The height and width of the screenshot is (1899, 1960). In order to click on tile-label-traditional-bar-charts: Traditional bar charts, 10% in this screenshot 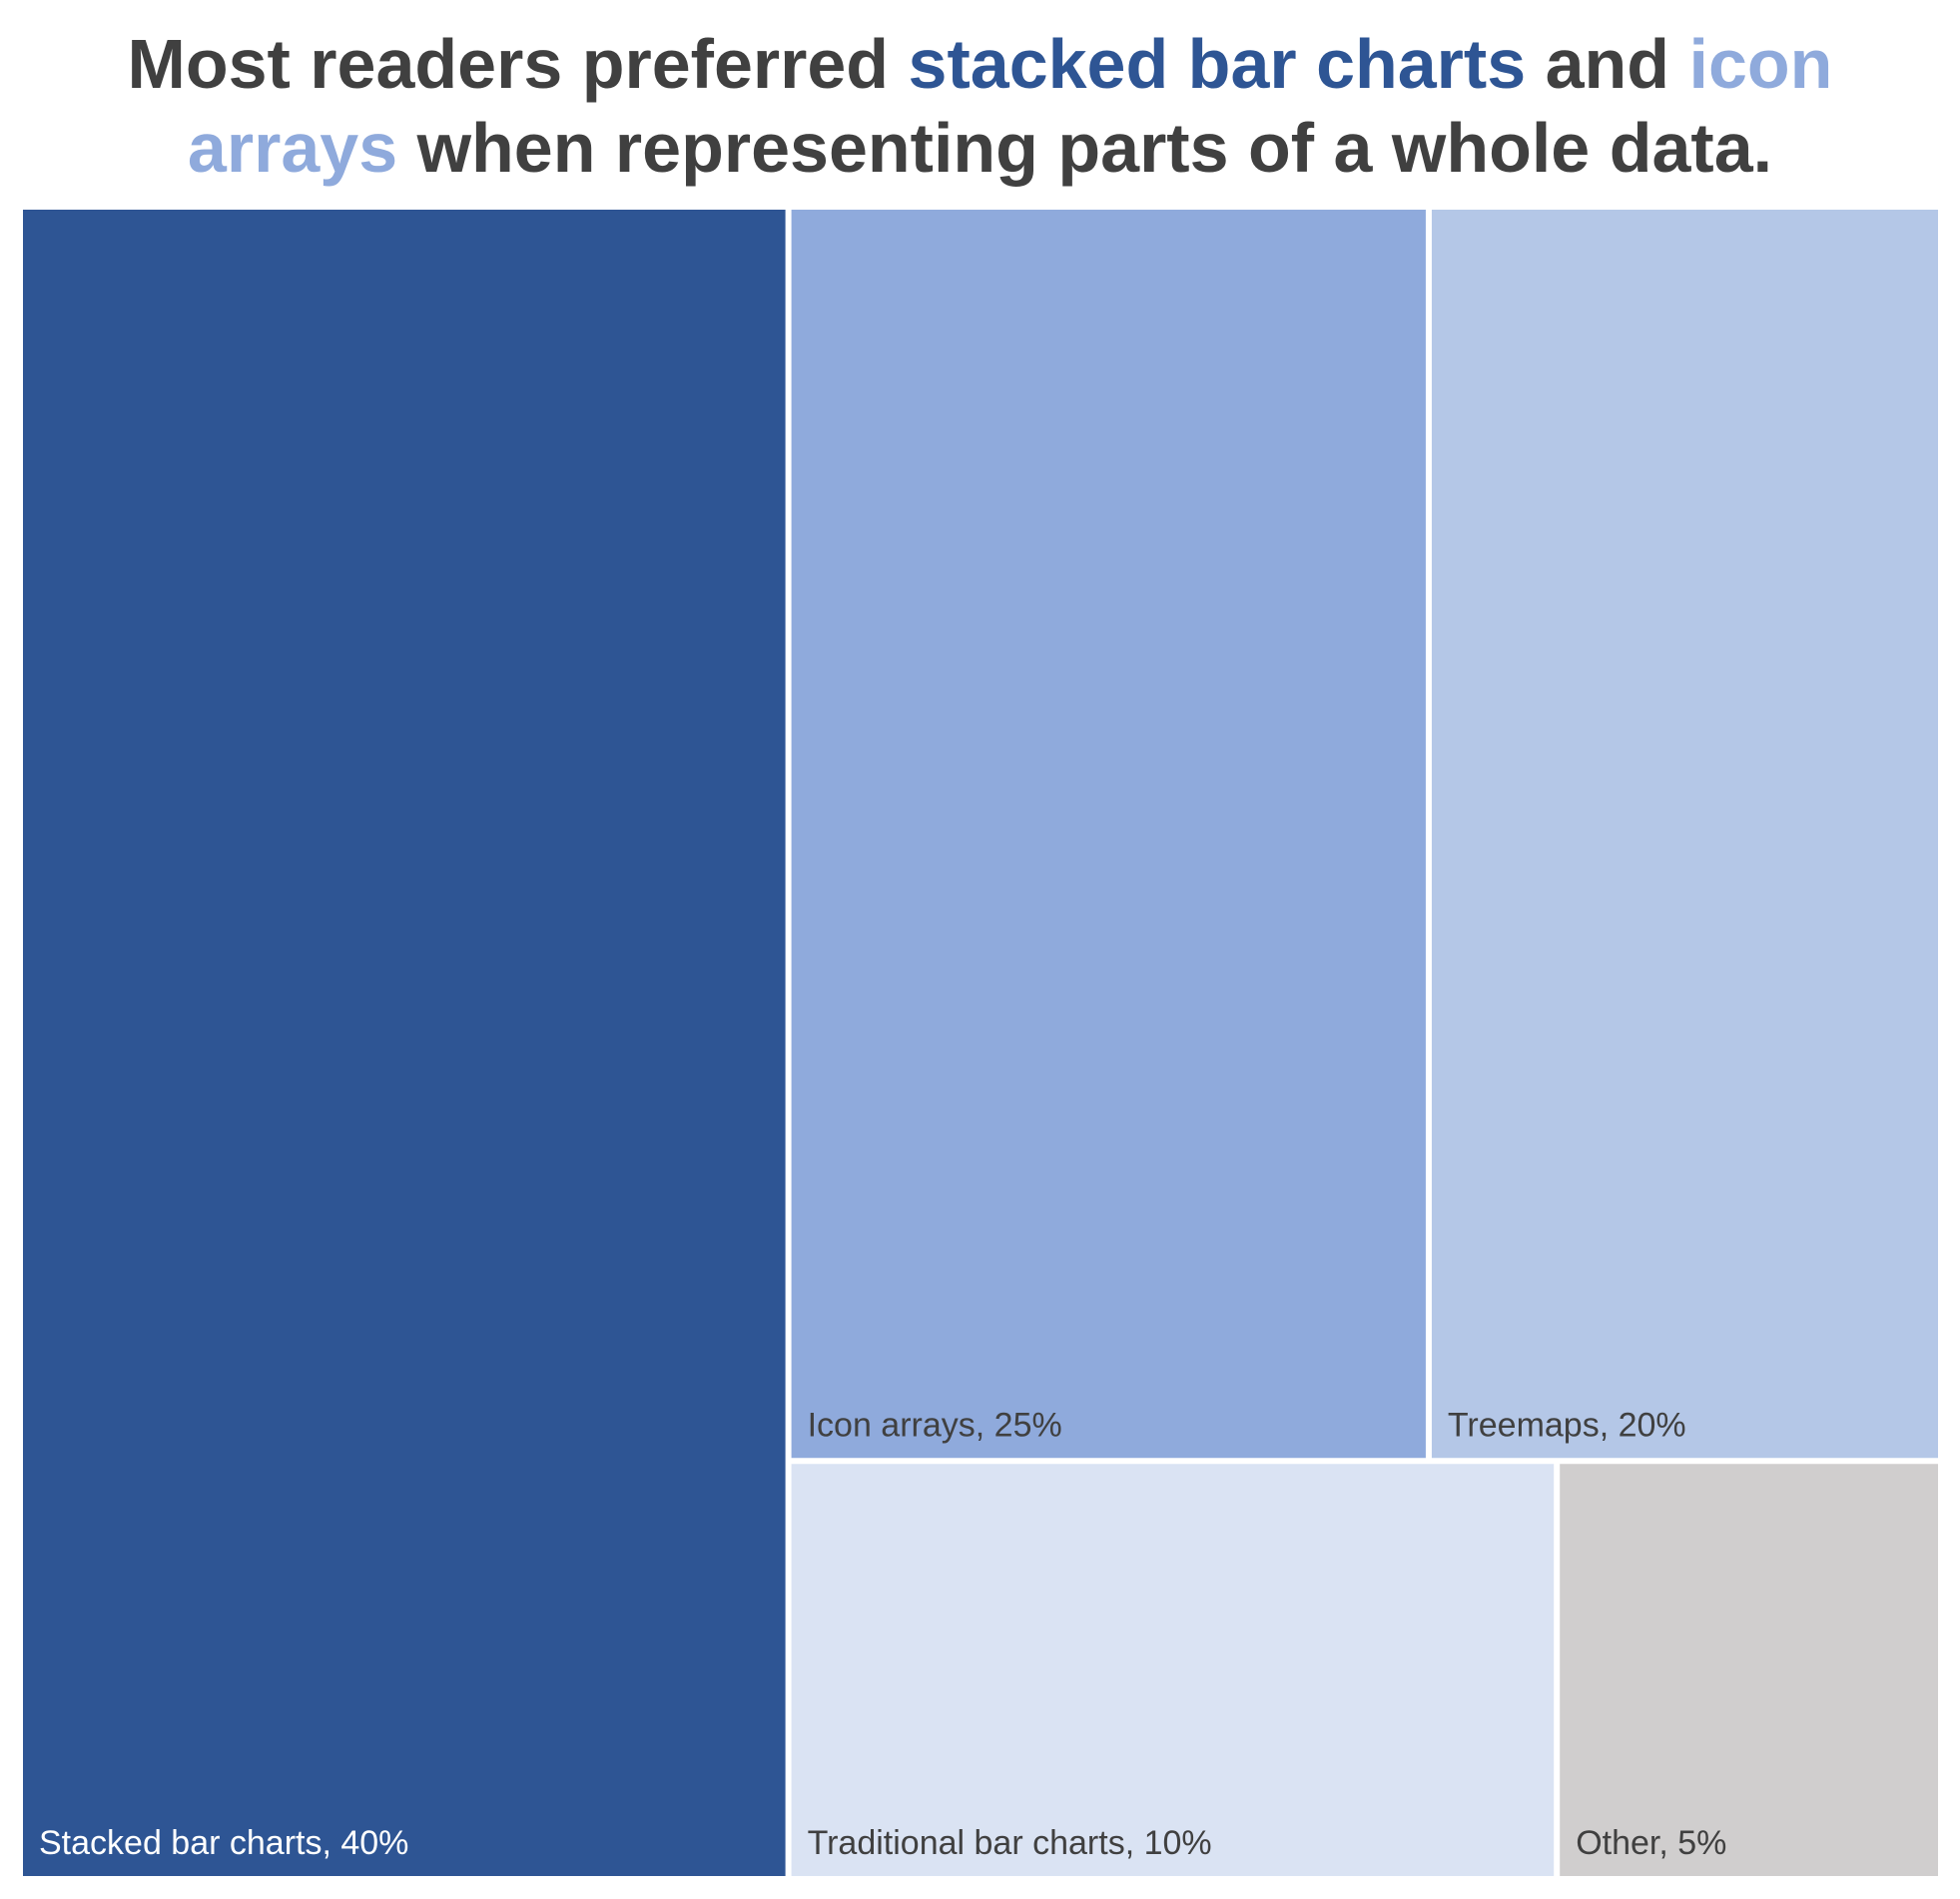, I will do `click(1010, 1843)`.